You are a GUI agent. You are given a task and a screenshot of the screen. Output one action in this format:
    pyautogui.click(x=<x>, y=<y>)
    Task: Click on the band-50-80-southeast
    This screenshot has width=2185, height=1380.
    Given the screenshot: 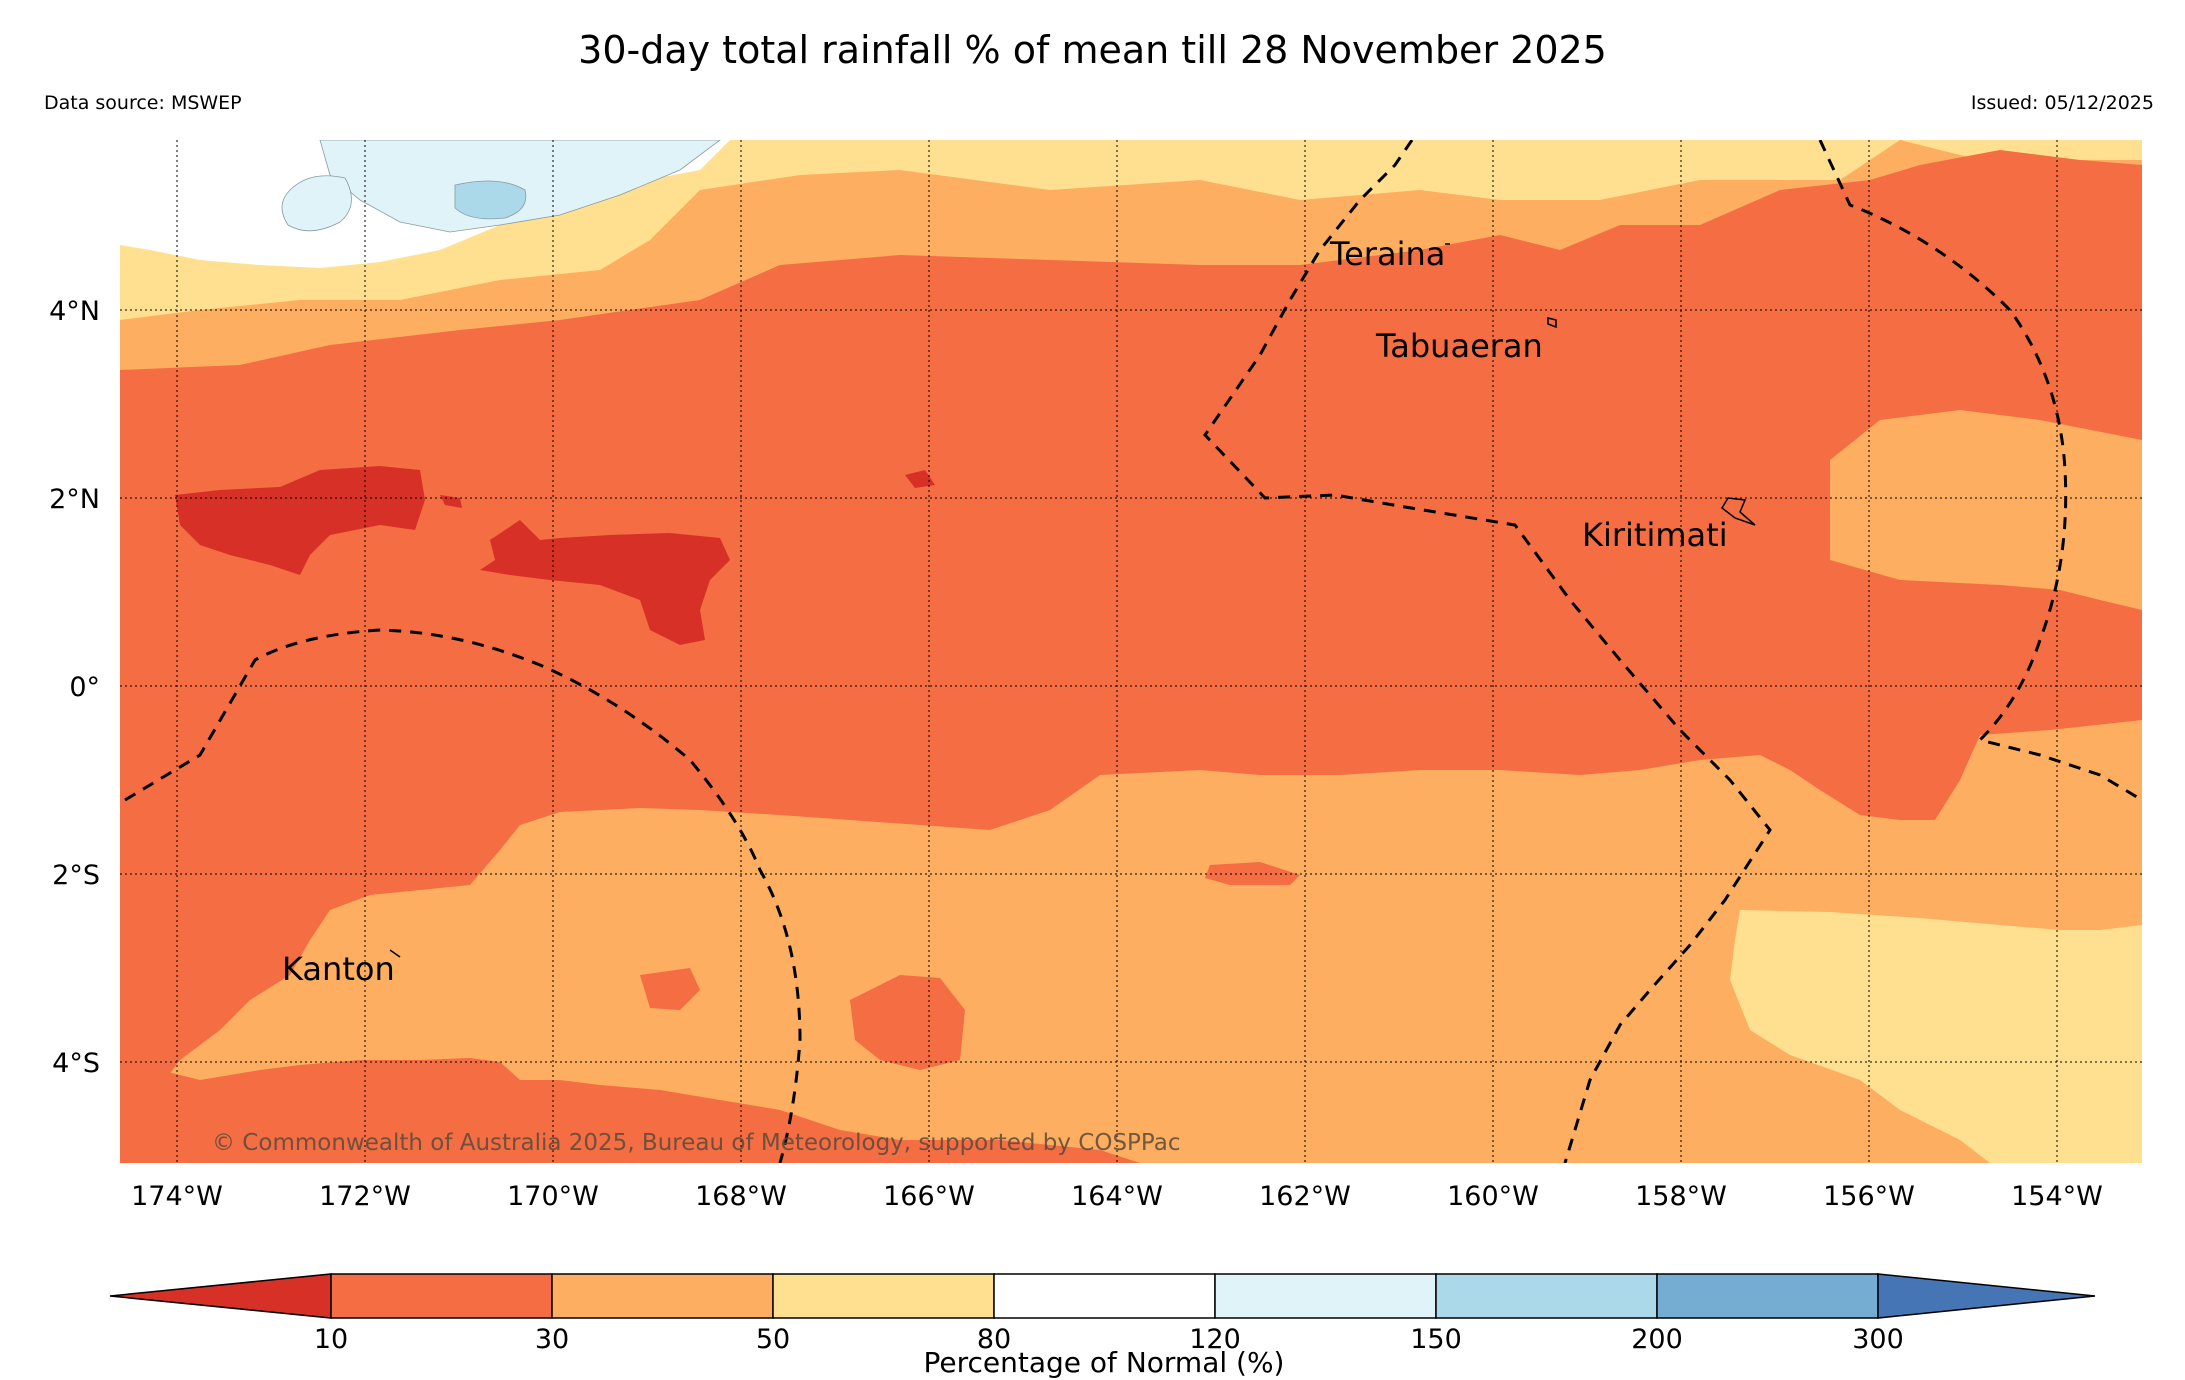 What is the action you would take?
    pyautogui.click(x=1936, y=1036)
    